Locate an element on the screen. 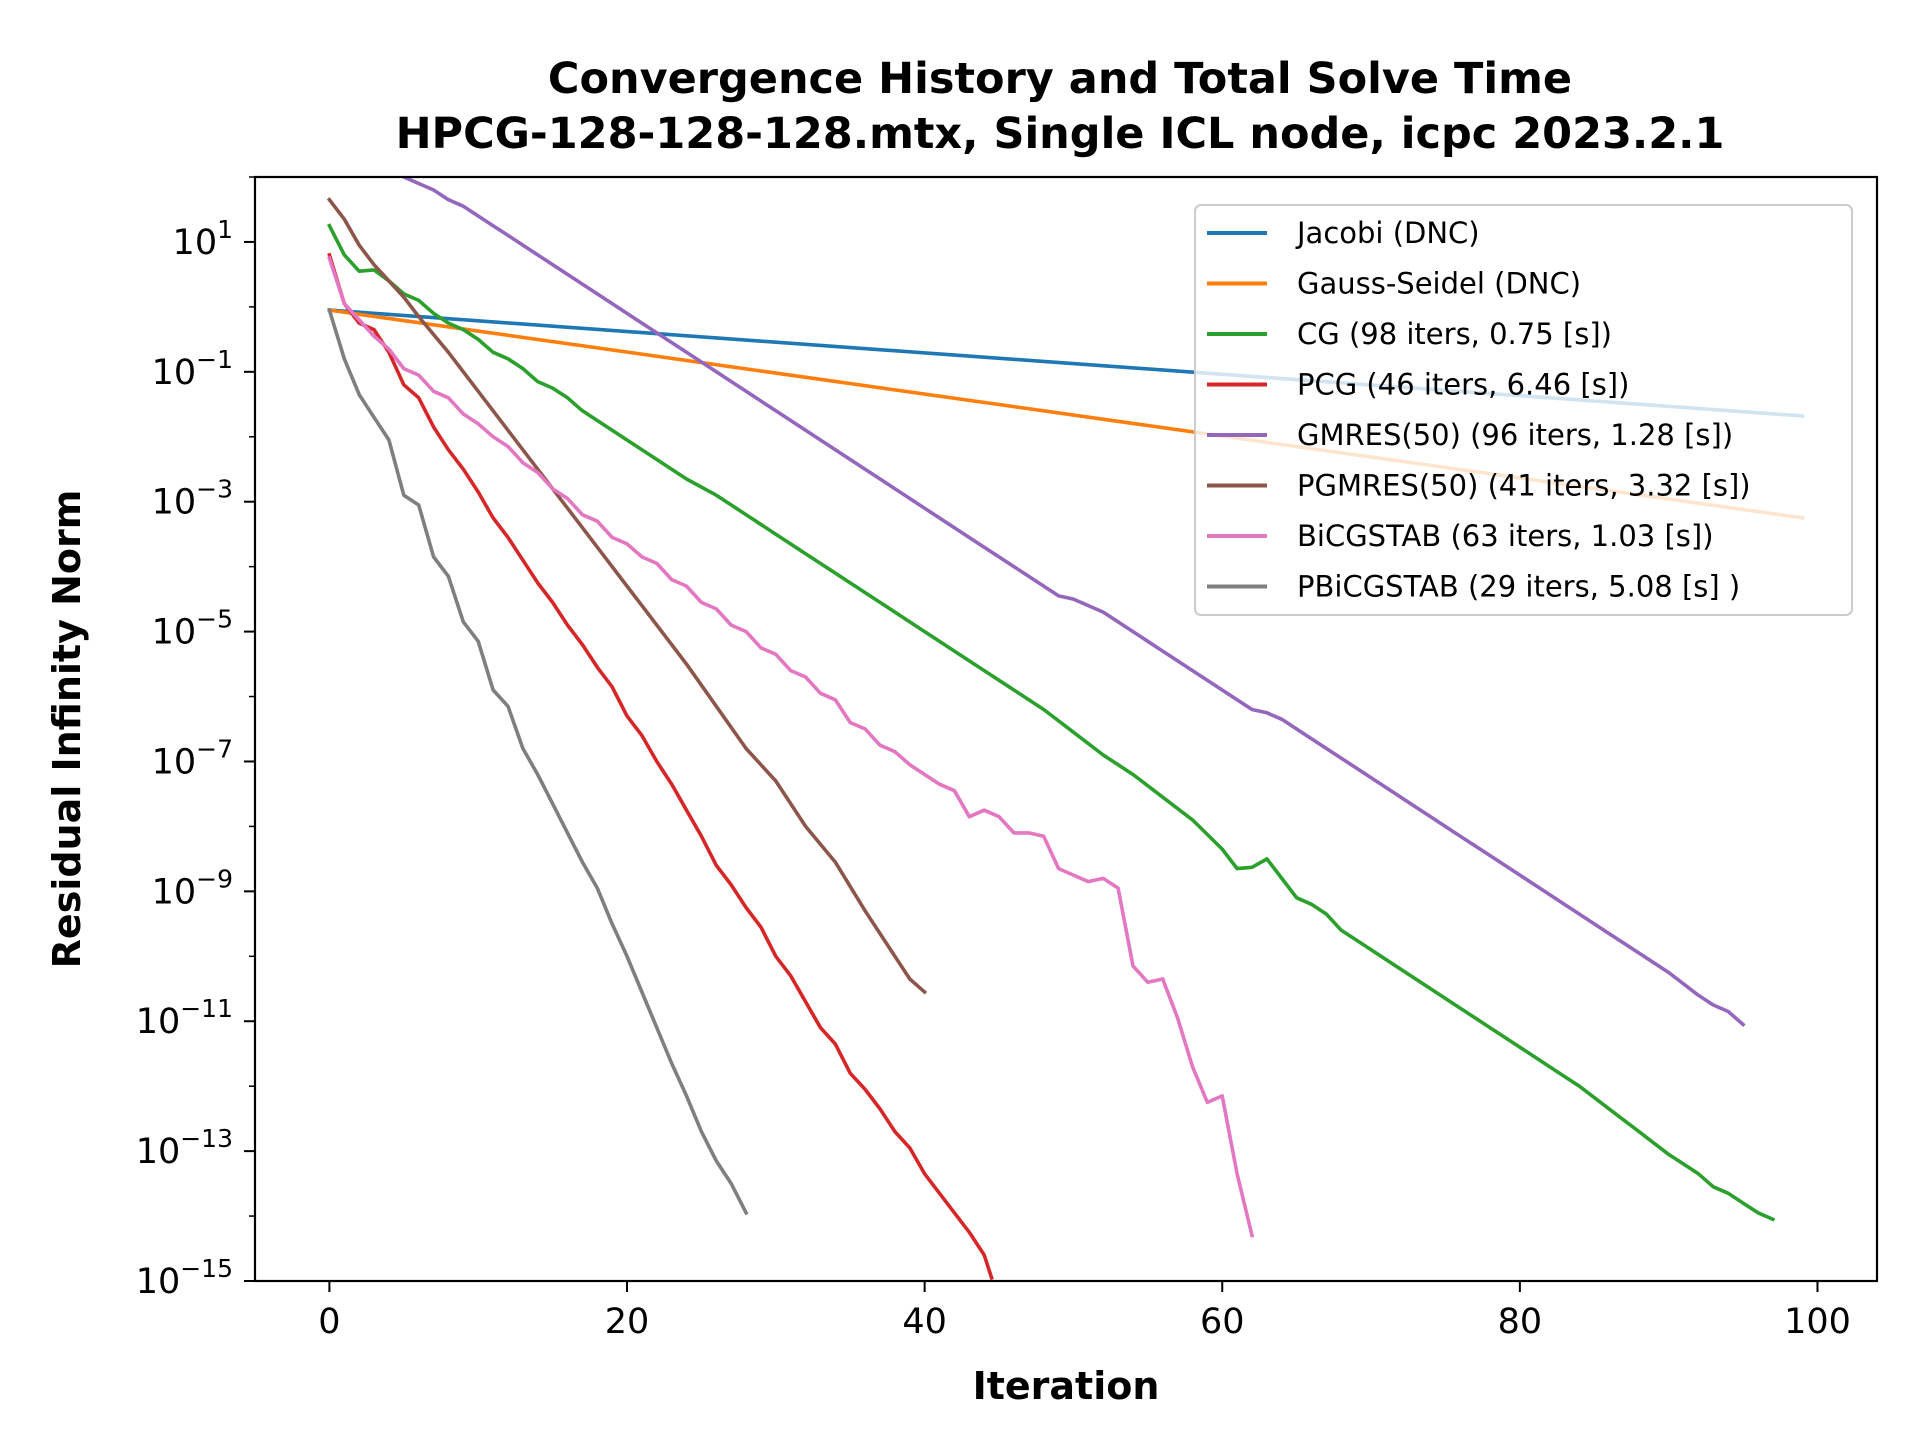 The image size is (1920, 1440). x-tick-label: 20 is located at coordinates (627, 1322).